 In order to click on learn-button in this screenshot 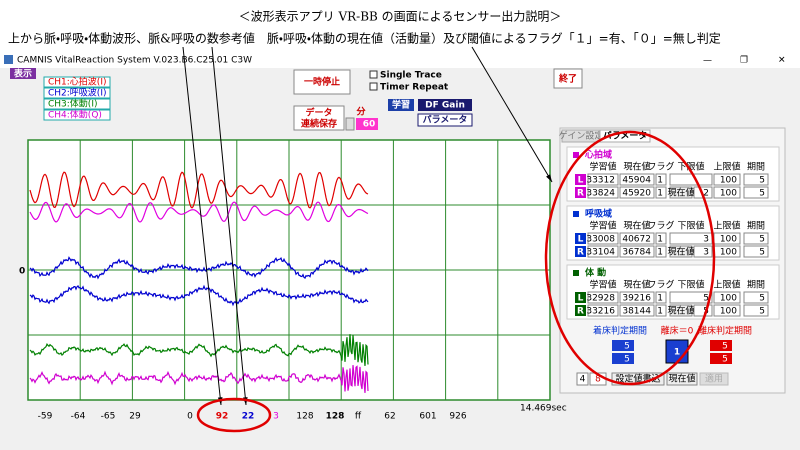, I will do `click(401, 105)`.